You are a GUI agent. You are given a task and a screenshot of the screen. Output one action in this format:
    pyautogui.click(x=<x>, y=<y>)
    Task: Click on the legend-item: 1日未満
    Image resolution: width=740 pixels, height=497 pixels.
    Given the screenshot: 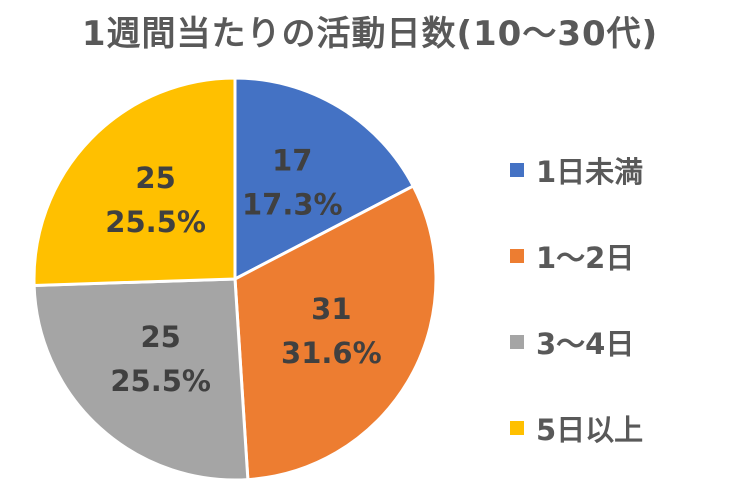 What is the action you would take?
    pyautogui.click(x=576, y=170)
    